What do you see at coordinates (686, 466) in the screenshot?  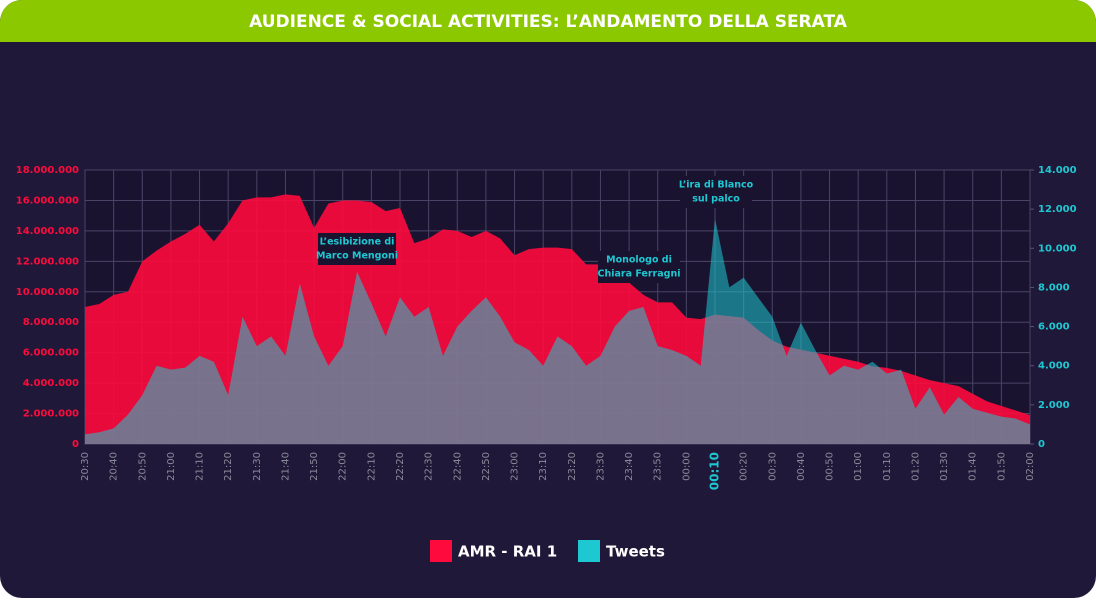 I see `x-tick-label: 00:00` at bounding box center [686, 466].